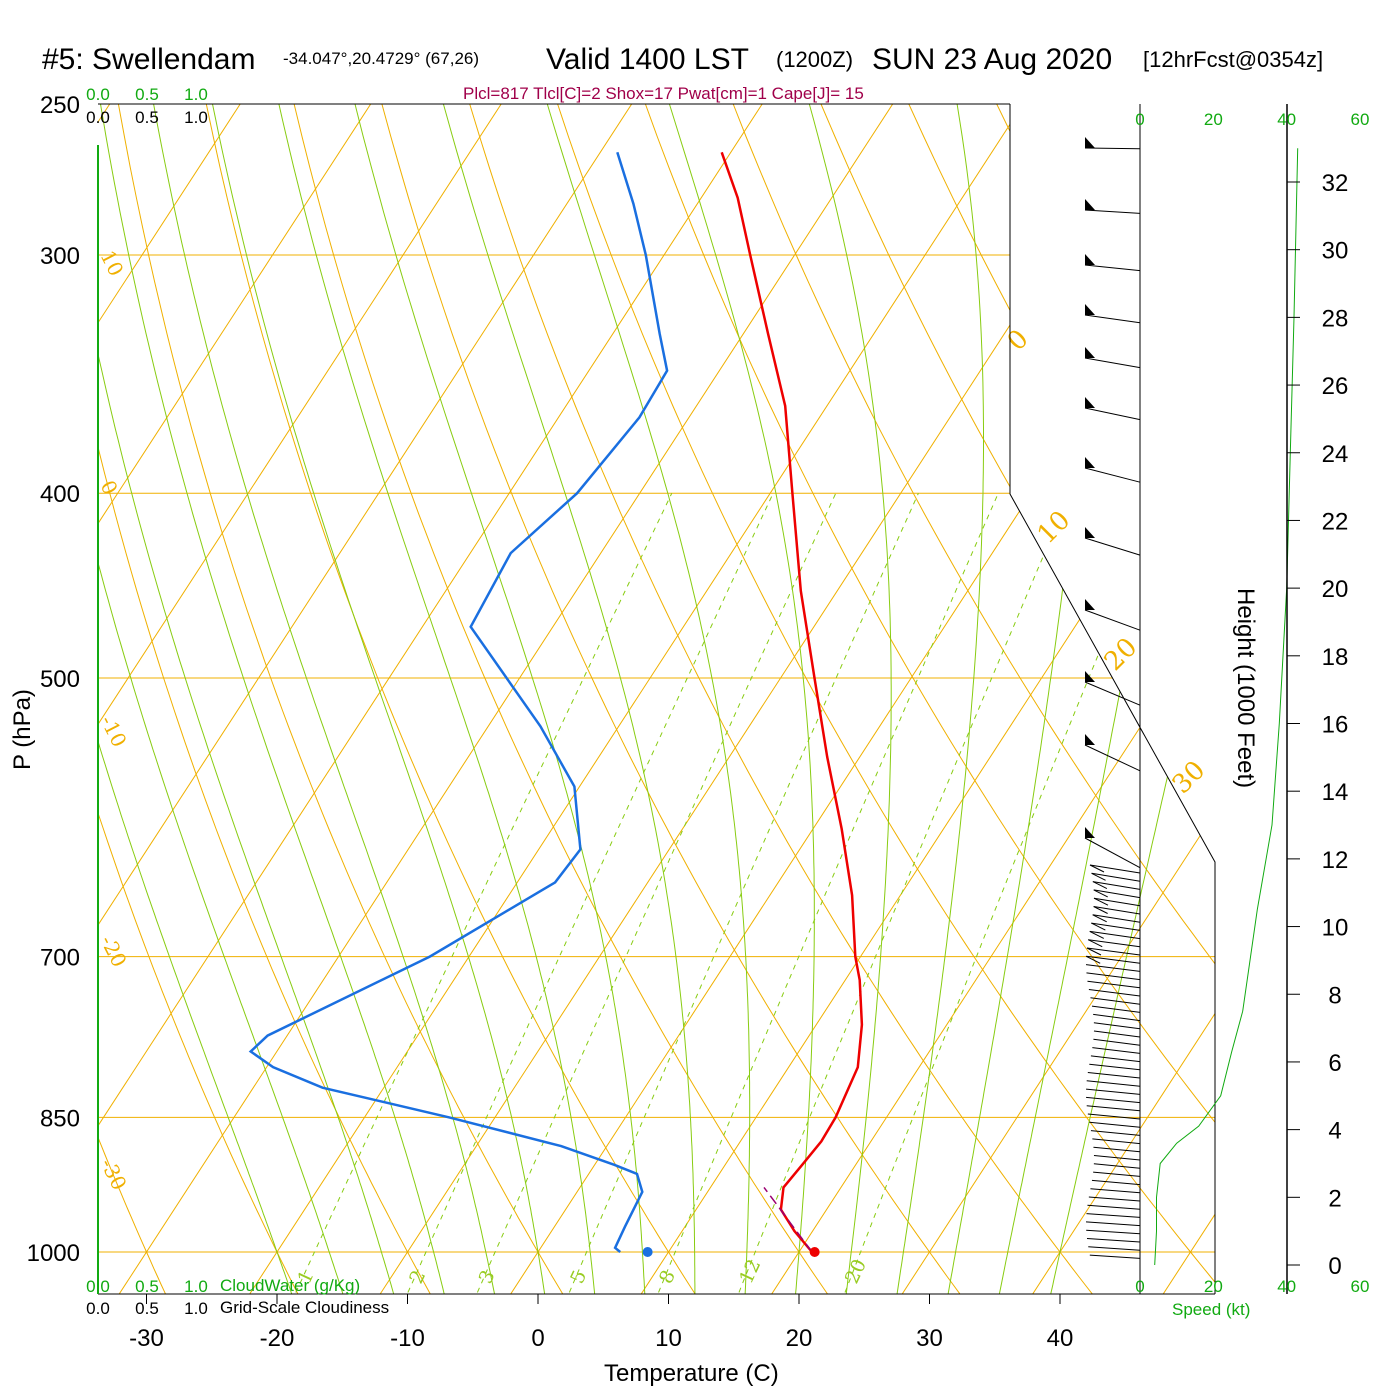 Image resolution: width=1400 pixels, height=1400 pixels. I want to click on isotherm-label: 0, so click(109, 487).